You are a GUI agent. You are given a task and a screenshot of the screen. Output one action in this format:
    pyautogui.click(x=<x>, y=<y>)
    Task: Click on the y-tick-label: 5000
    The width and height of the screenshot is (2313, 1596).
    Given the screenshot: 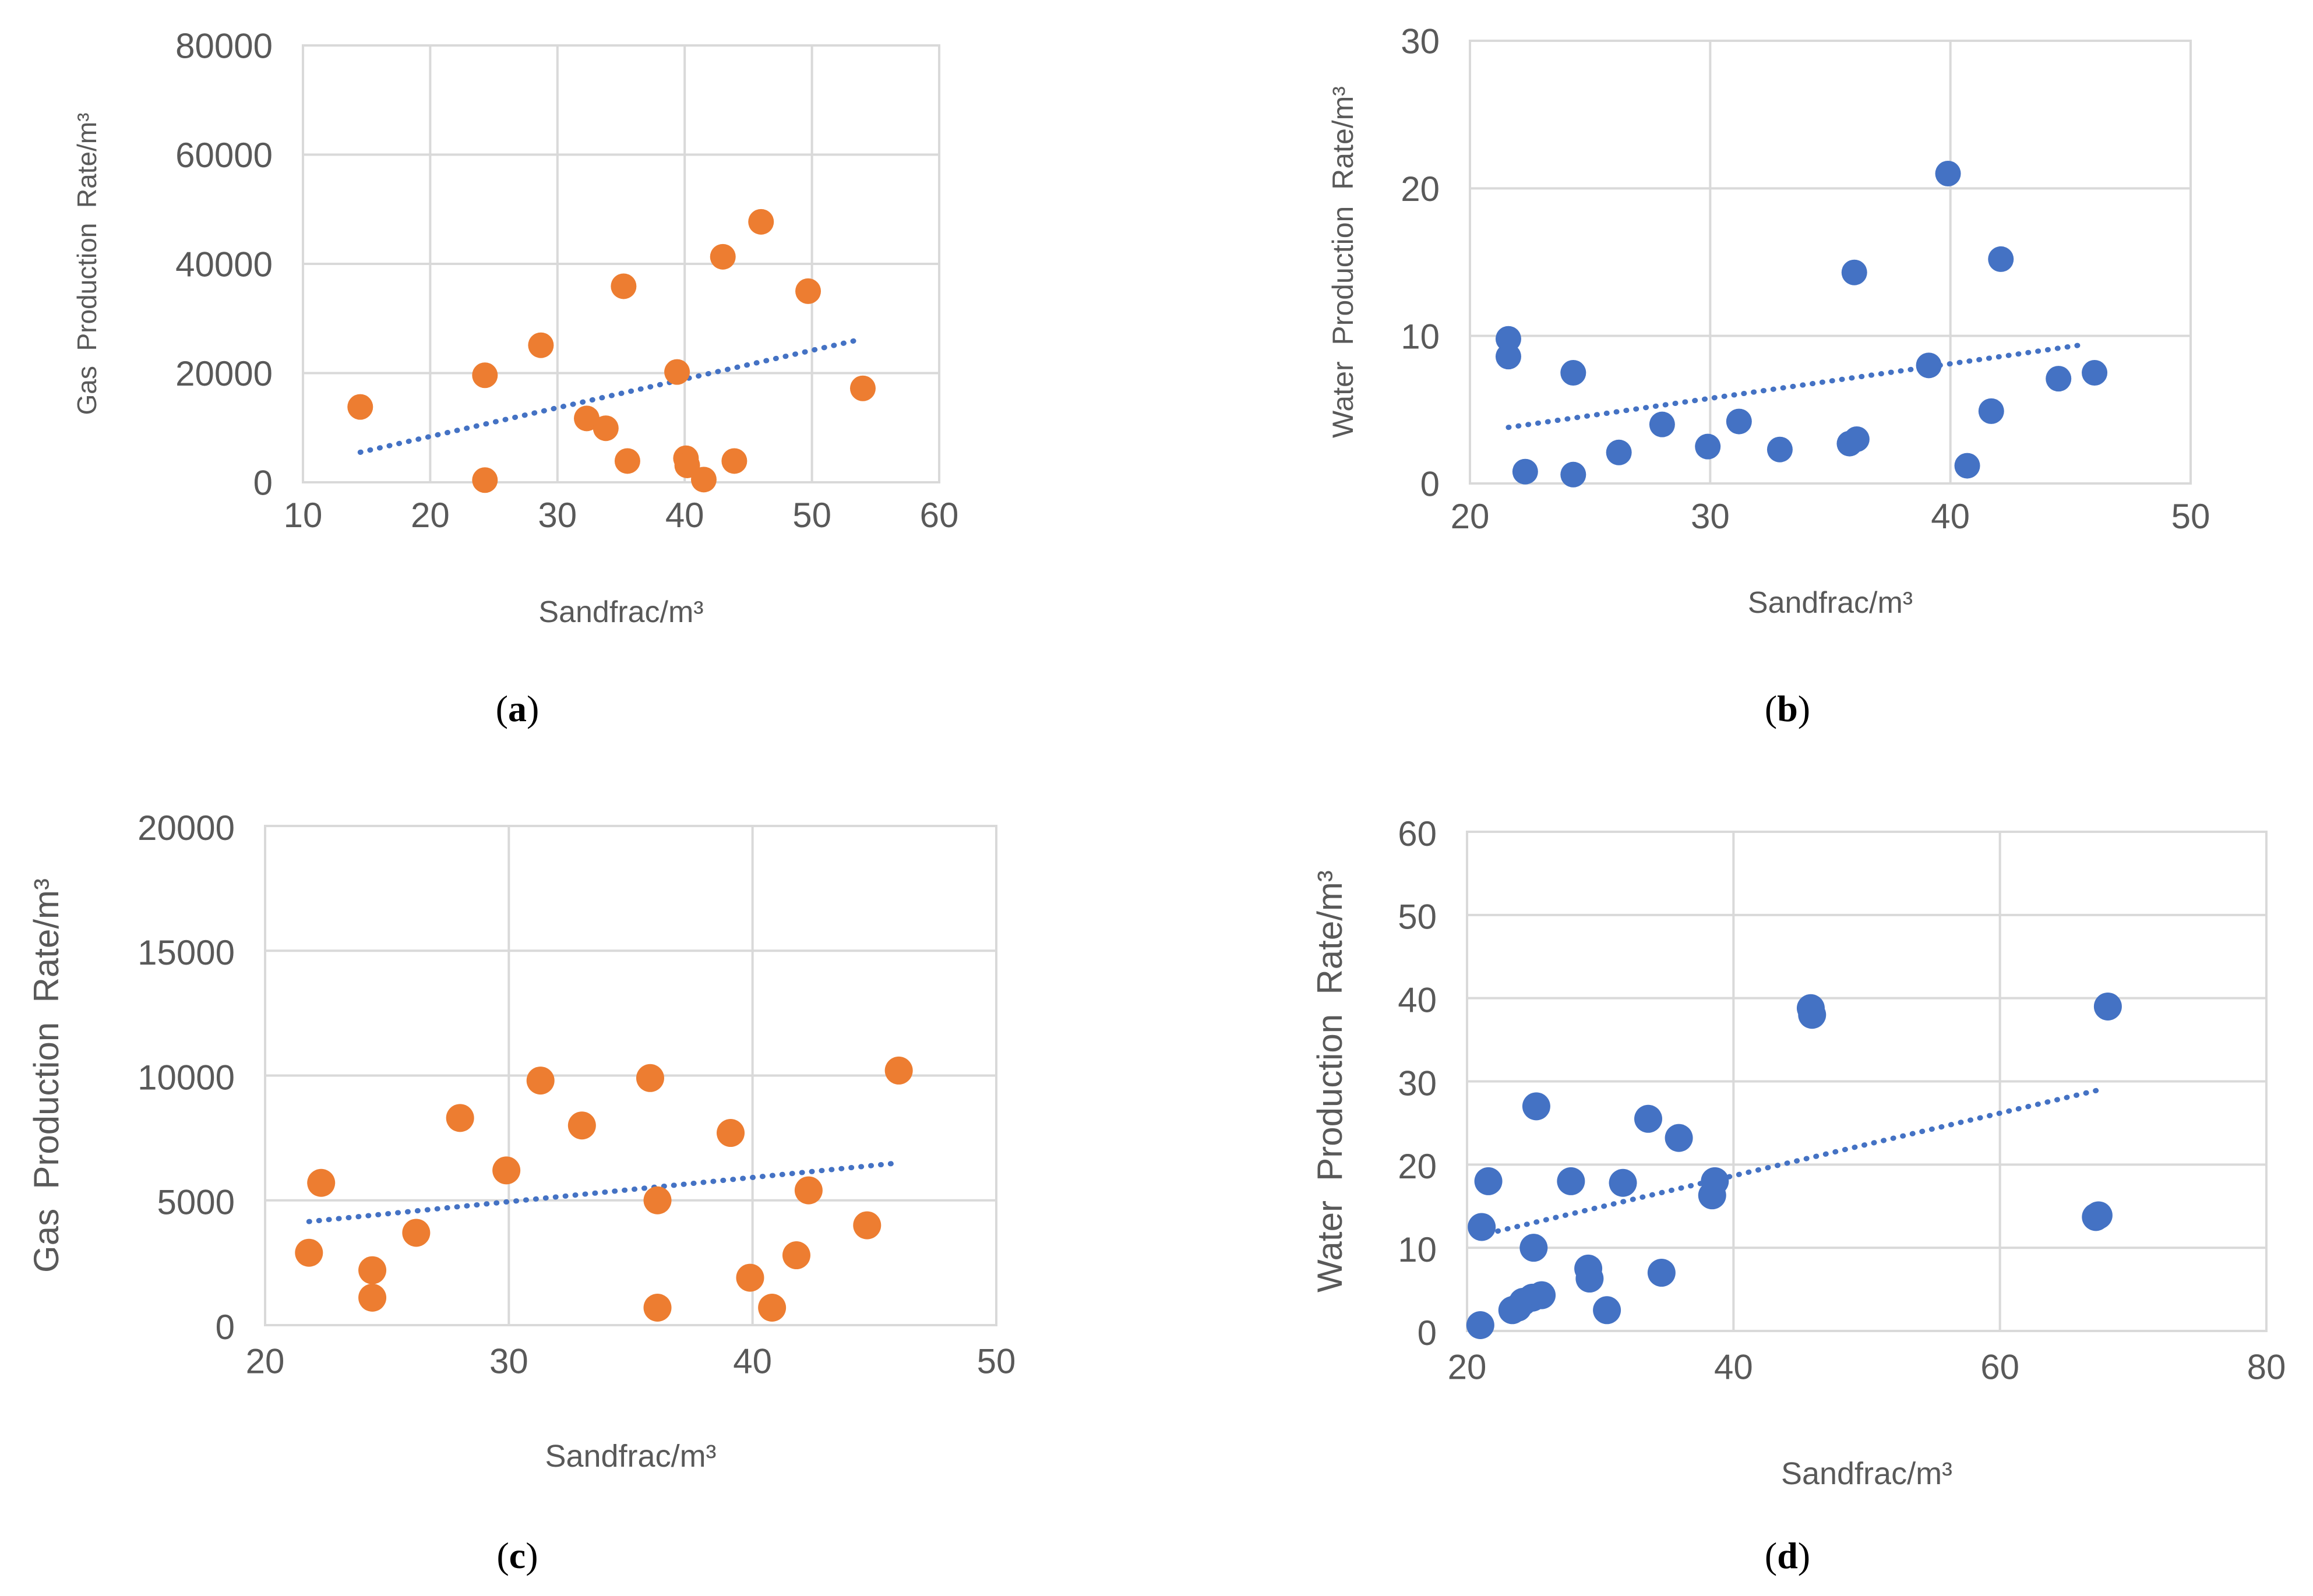 What is the action you would take?
    pyautogui.click(x=196, y=1202)
    